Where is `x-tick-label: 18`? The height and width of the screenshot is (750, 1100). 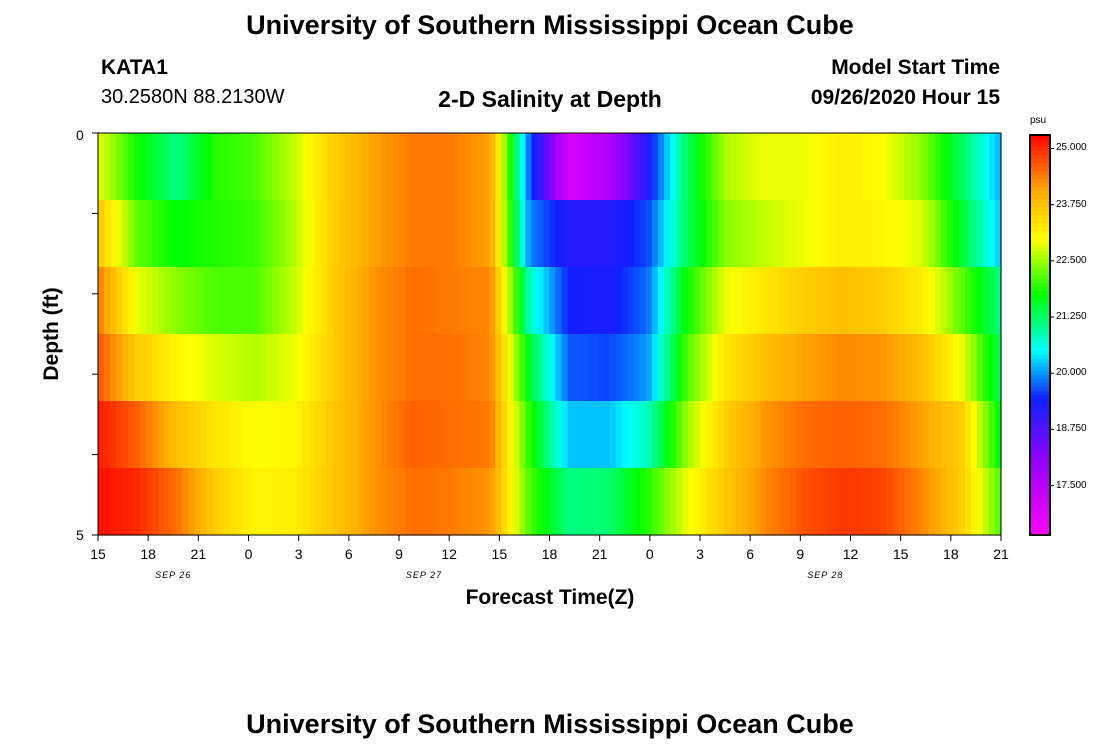
x-tick-label: 18 is located at coordinates (549, 554).